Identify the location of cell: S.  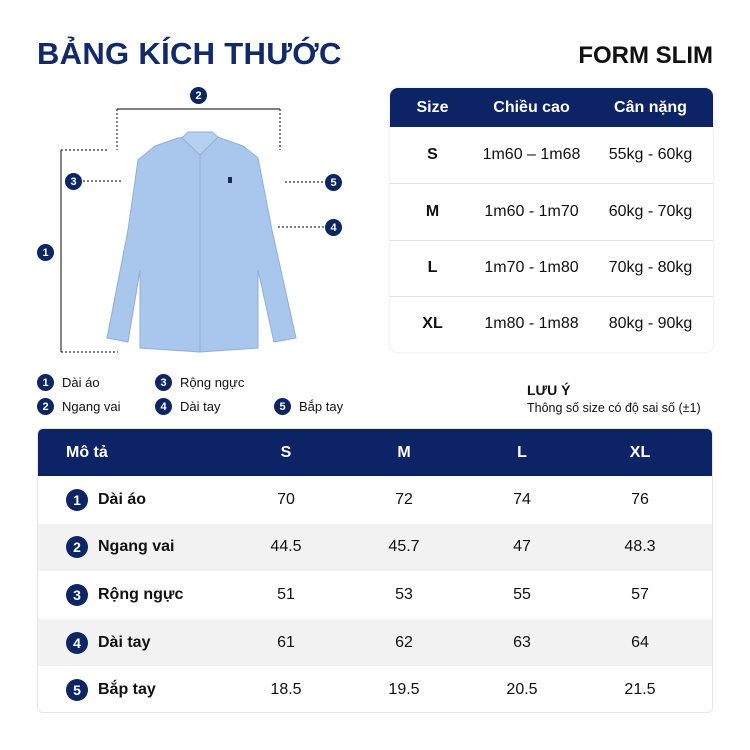
(432, 155).